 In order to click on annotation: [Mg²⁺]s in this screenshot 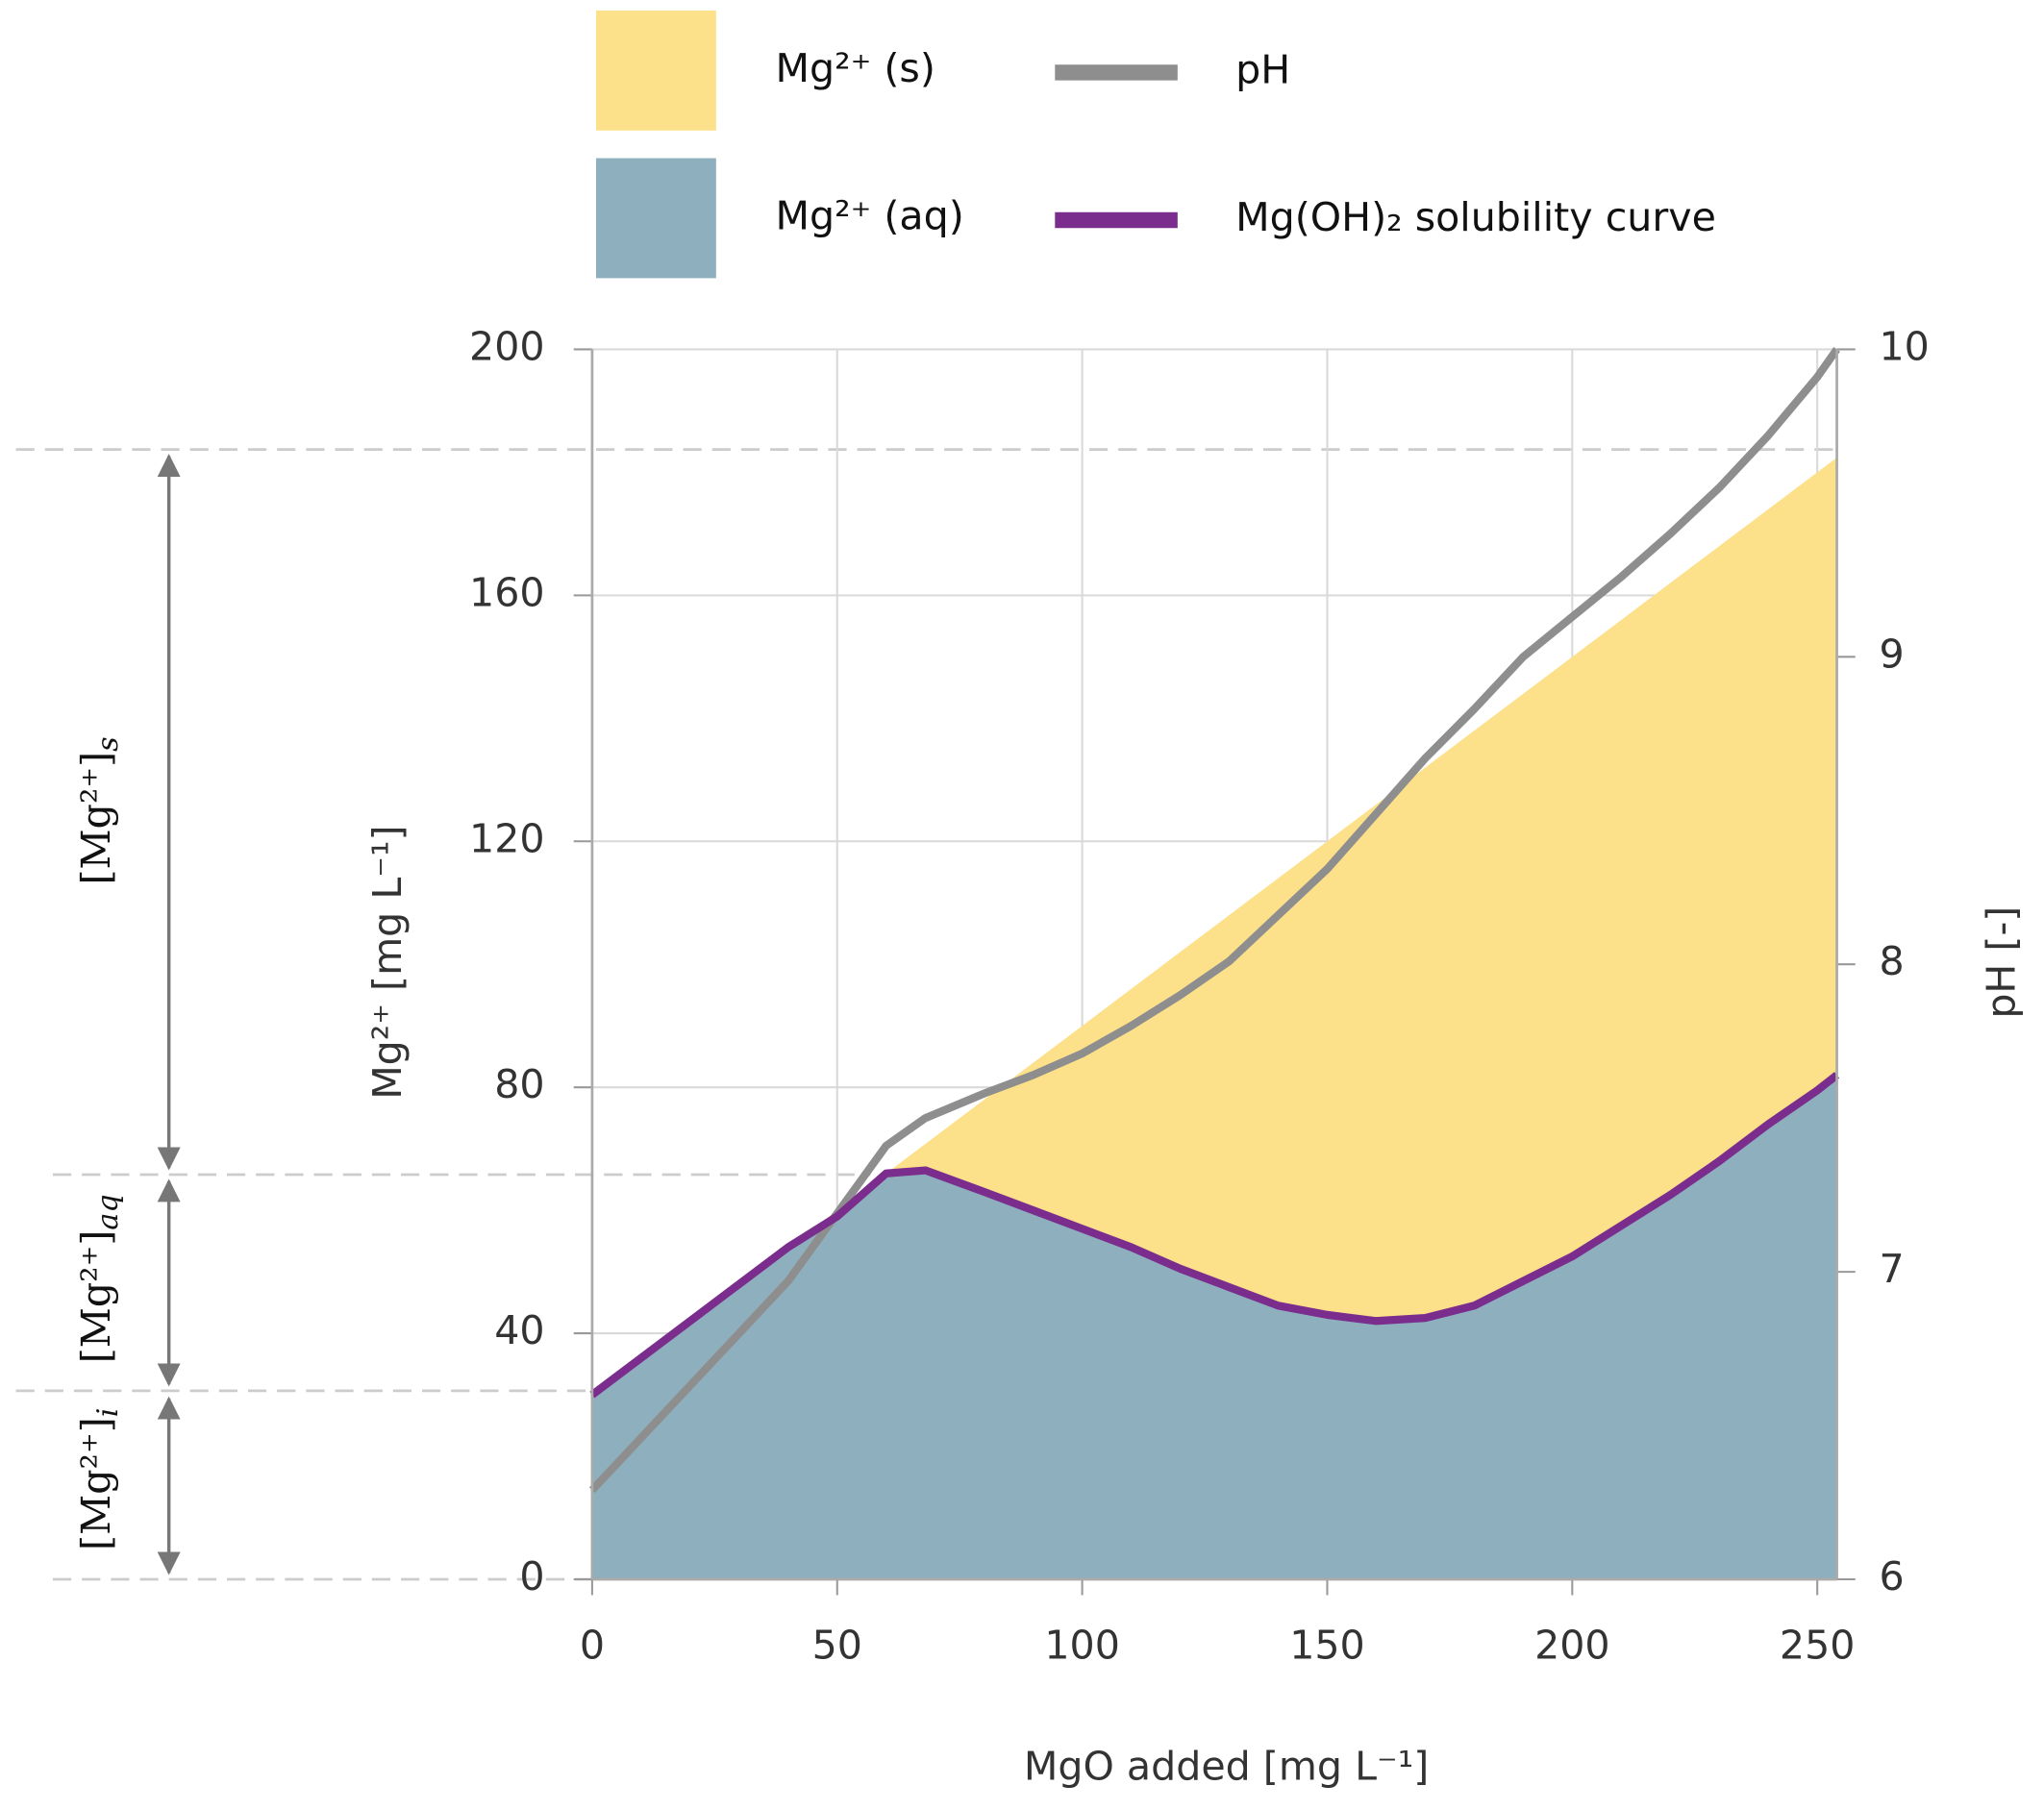, I will do `click(98, 810)`.